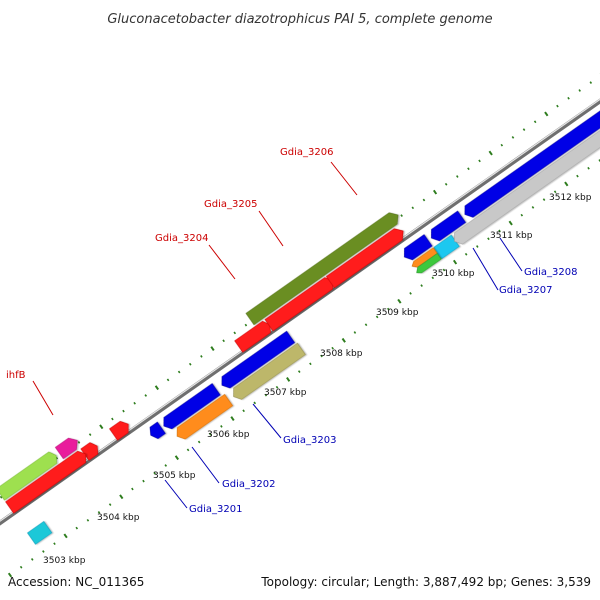 The height and width of the screenshot is (600, 600). I want to click on gene-reverse-blue-long, so click(530, 148).